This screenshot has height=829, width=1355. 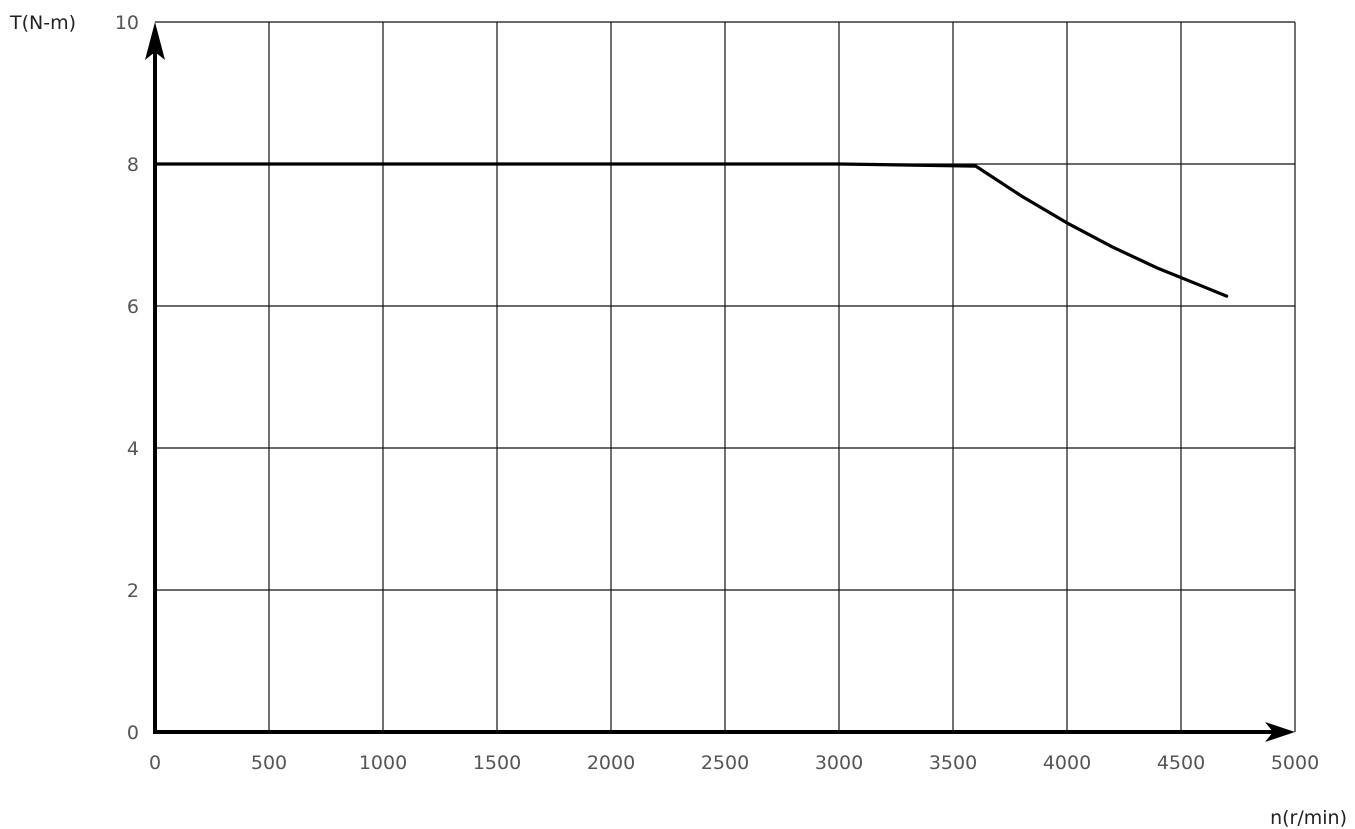 I want to click on y-tick-label: 0, so click(x=133, y=733).